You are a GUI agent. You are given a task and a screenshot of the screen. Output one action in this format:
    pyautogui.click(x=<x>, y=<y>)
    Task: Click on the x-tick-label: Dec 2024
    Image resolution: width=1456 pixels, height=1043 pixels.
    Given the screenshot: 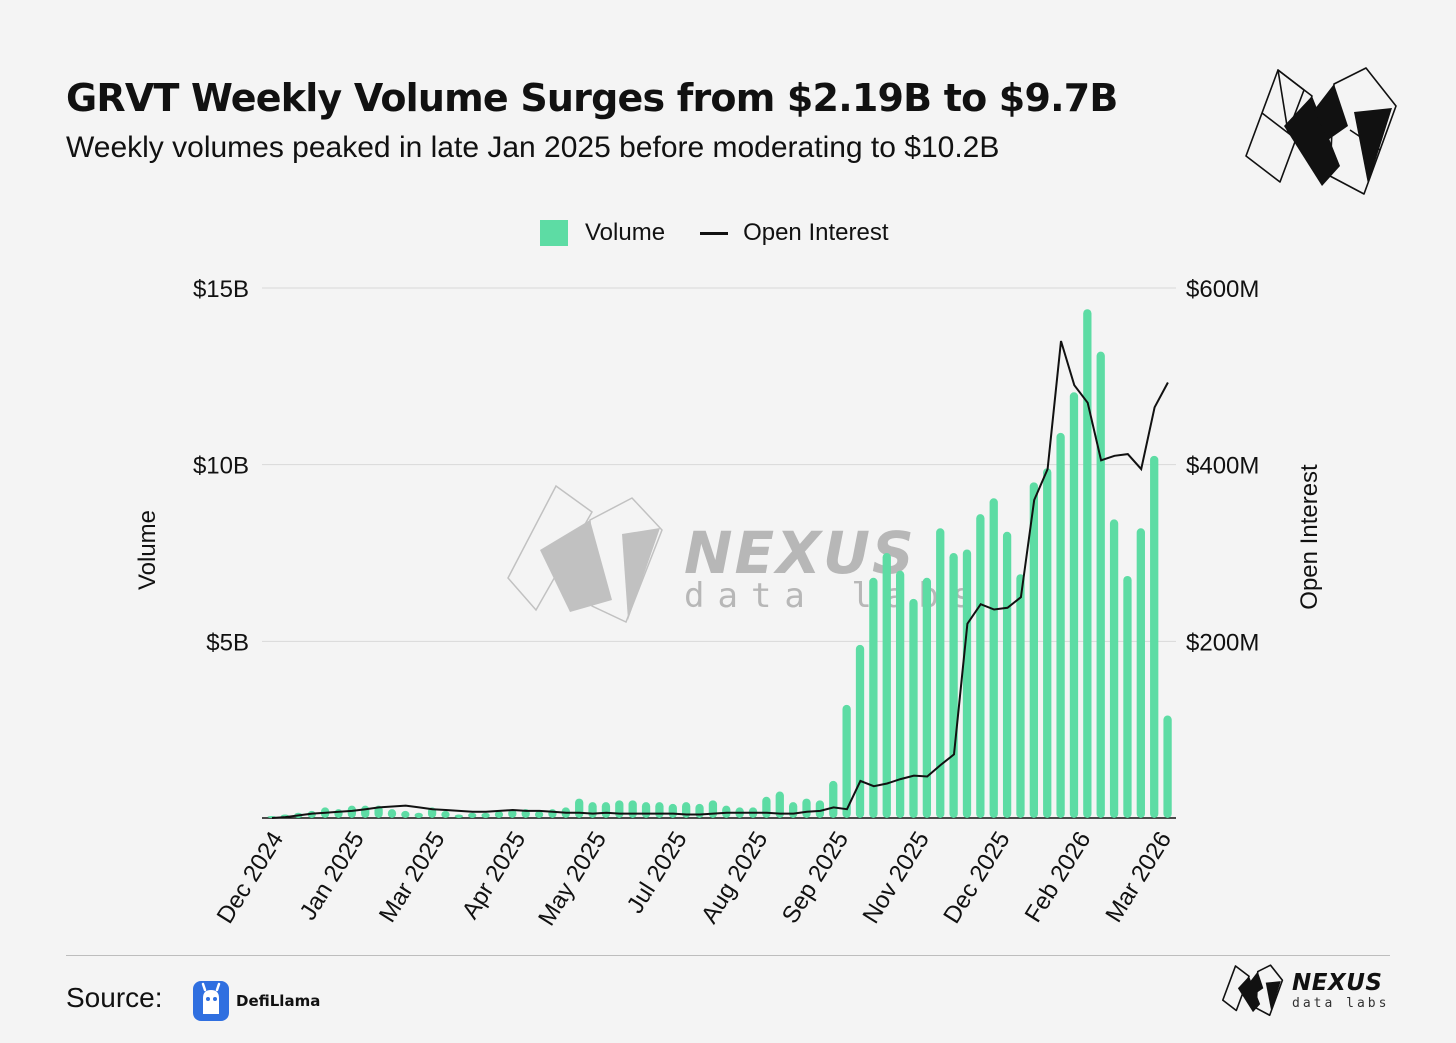 What is the action you would take?
    pyautogui.click(x=250, y=877)
    